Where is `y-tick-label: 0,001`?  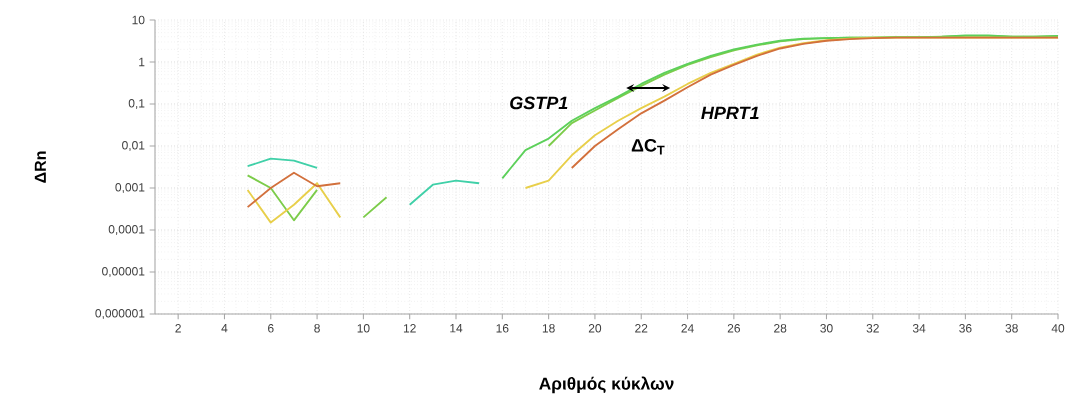 y-tick-label: 0,001 is located at coordinates (130, 188).